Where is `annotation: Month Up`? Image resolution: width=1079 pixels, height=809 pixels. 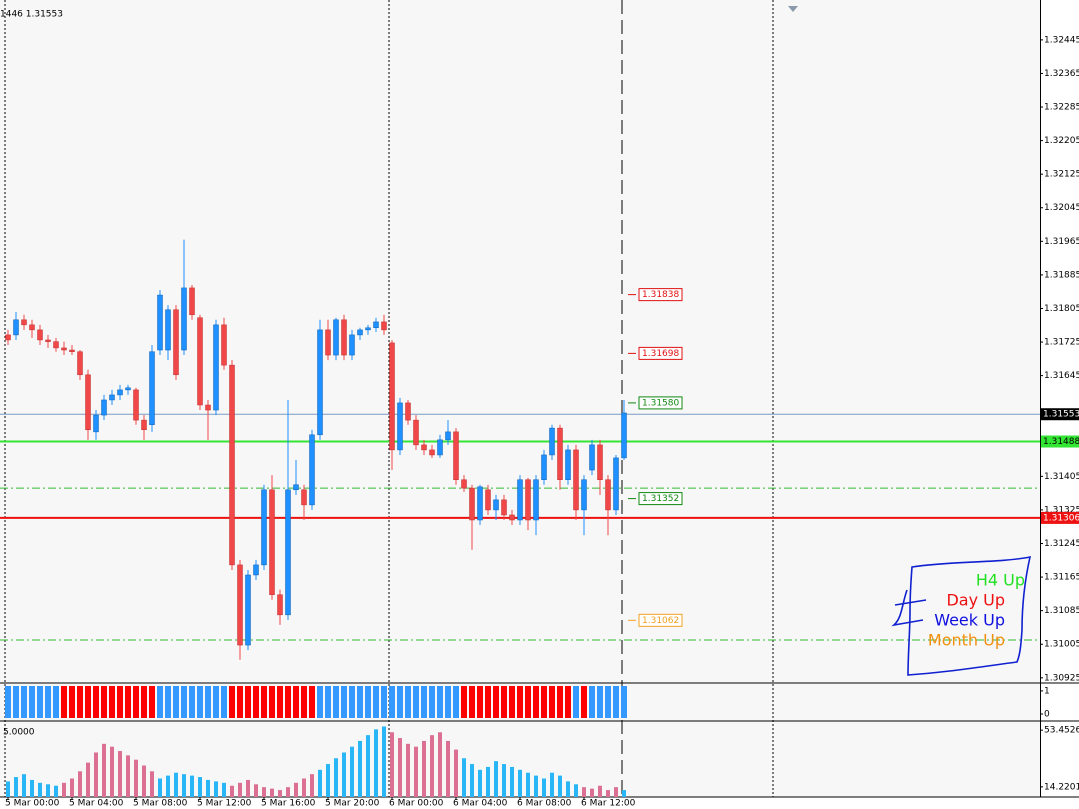 annotation: Month Up is located at coordinates (966, 640).